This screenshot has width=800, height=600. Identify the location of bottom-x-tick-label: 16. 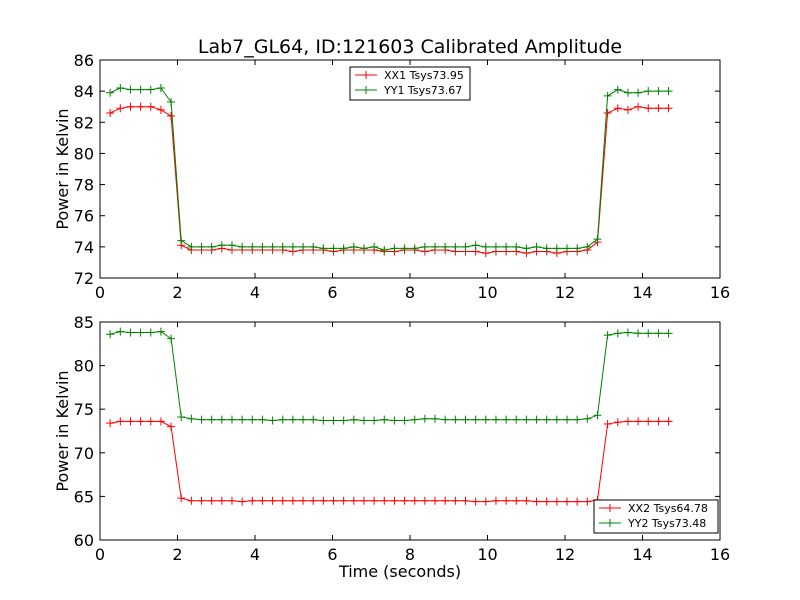
(720, 554).